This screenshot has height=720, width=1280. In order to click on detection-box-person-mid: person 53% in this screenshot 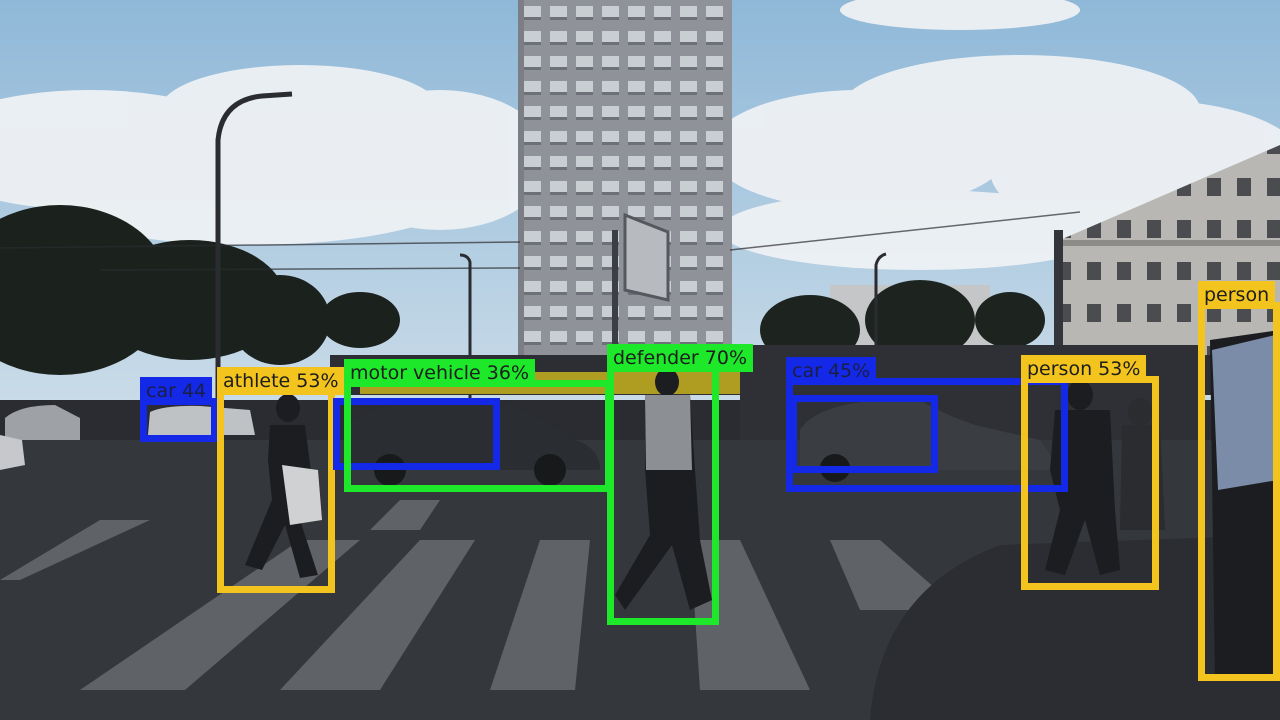, I will do `click(1090, 483)`.